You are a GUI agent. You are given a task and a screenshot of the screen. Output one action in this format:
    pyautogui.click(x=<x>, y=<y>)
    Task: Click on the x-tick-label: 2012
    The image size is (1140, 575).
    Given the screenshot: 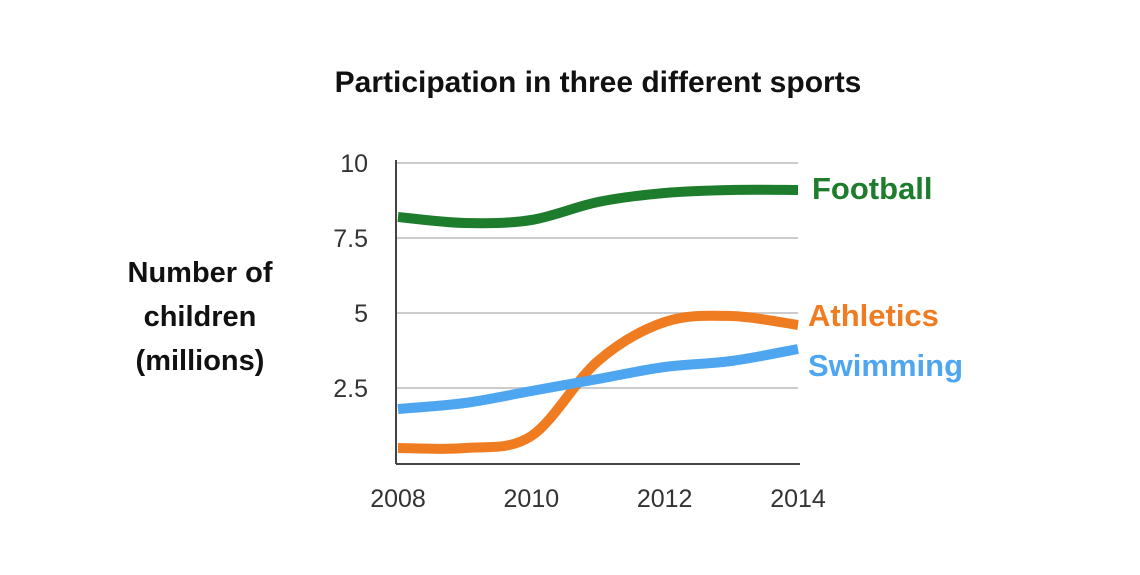 What is the action you would take?
    pyautogui.click(x=665, y=499)
    